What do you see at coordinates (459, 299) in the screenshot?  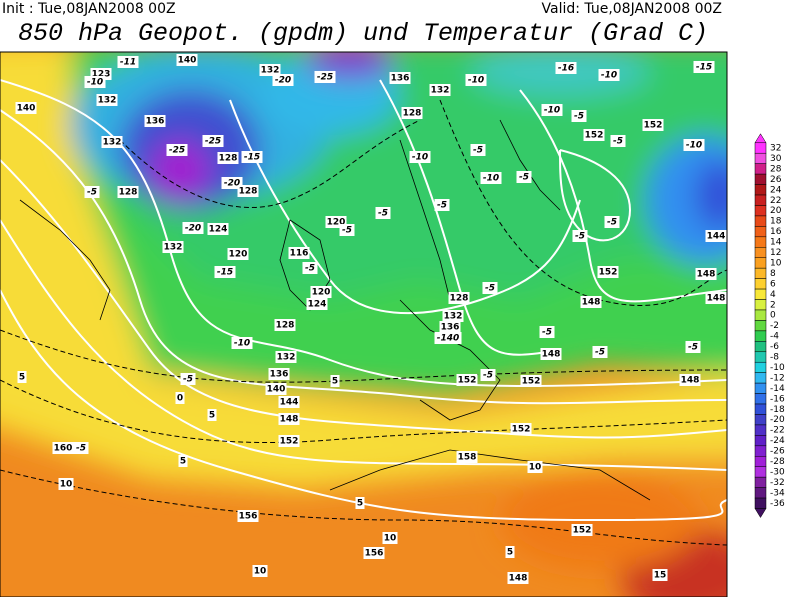 I see `contour-label: 128` at bounding box center [459, 299].